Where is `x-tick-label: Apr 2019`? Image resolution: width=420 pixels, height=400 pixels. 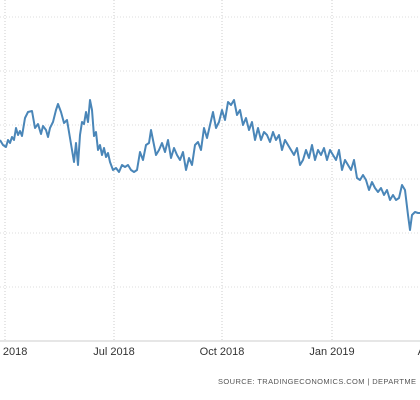
x-tick-label: Apr 2019 is located at coordinates (419, 352).